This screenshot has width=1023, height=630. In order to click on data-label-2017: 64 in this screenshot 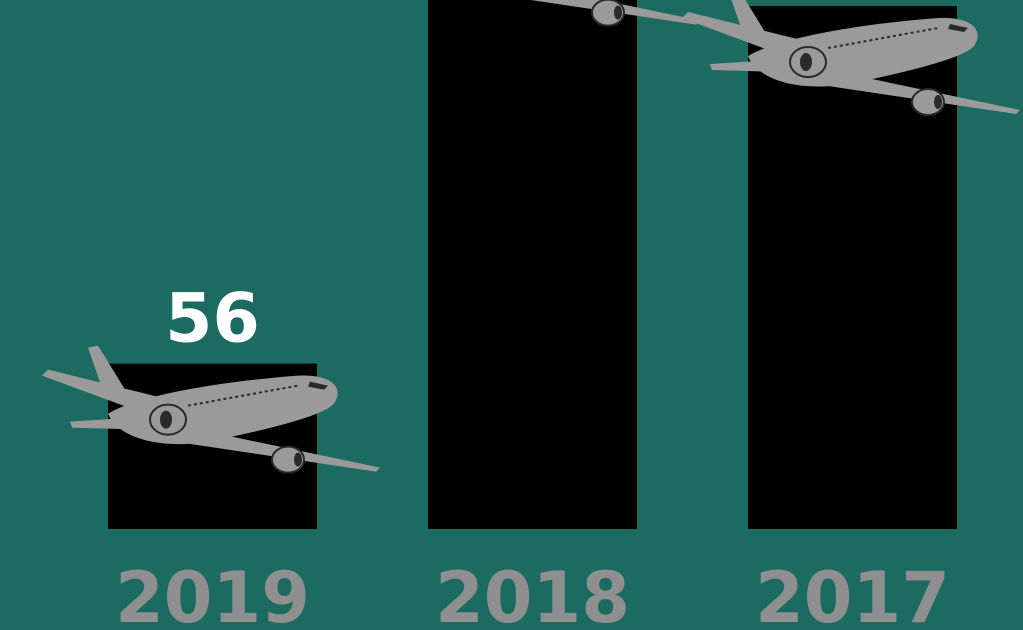, I will do `click(852, 0)`.